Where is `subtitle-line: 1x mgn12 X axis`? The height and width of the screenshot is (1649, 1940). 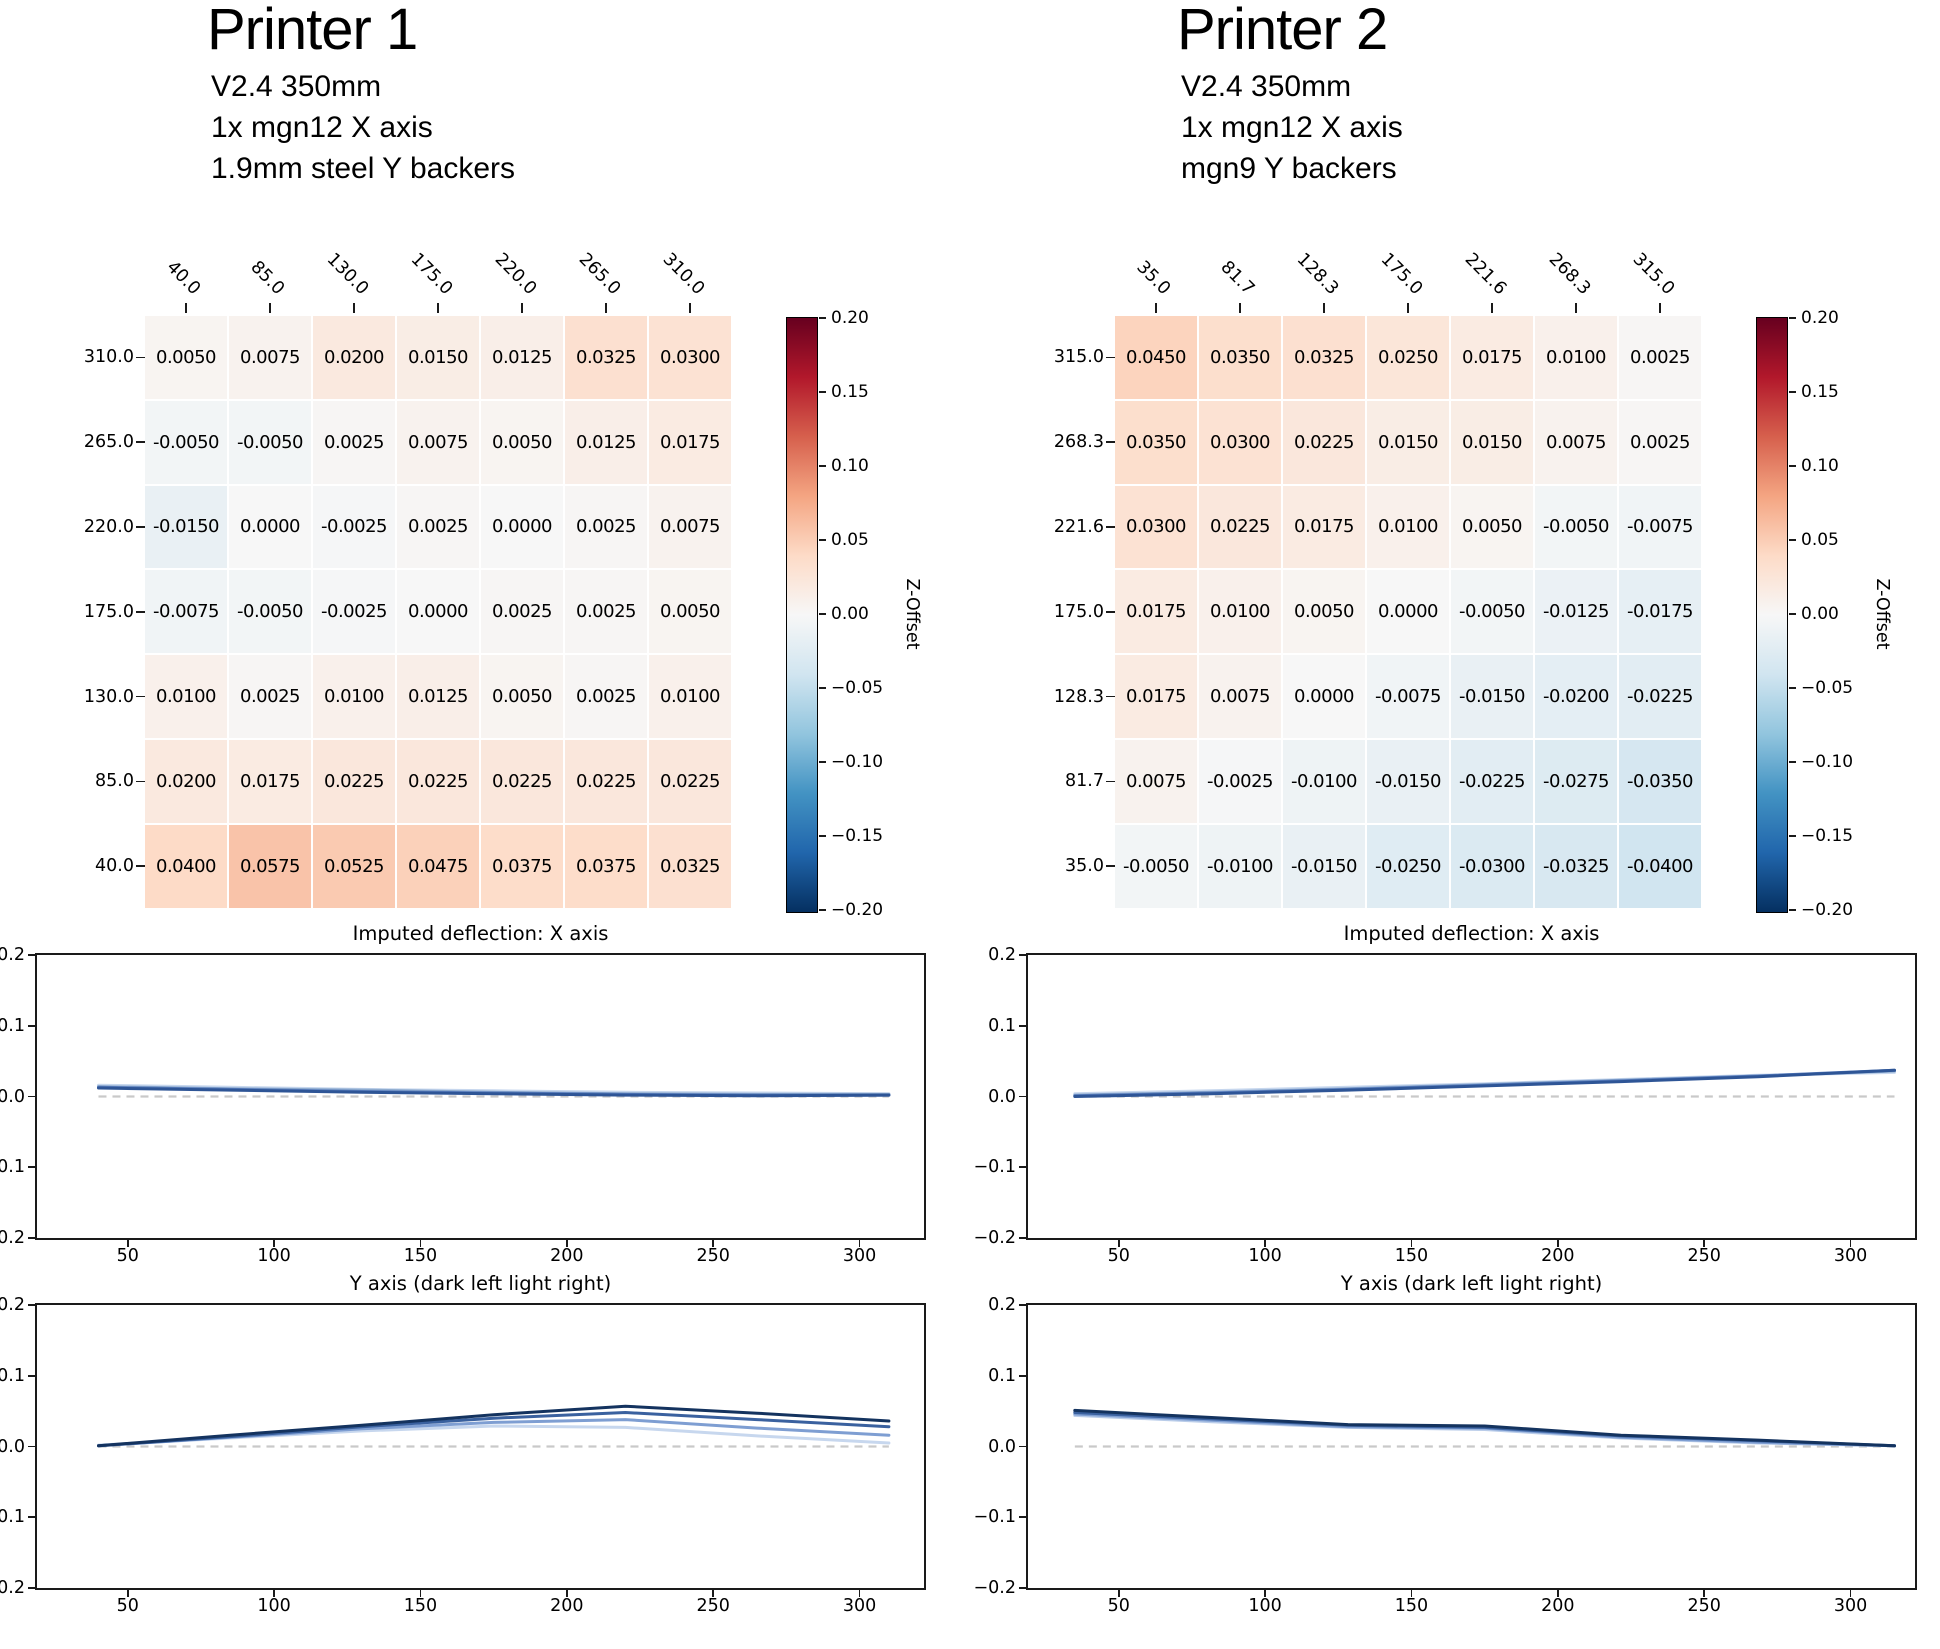
subtitle-line: 1x mgn12 X axis is located at coordinates (322, 127).